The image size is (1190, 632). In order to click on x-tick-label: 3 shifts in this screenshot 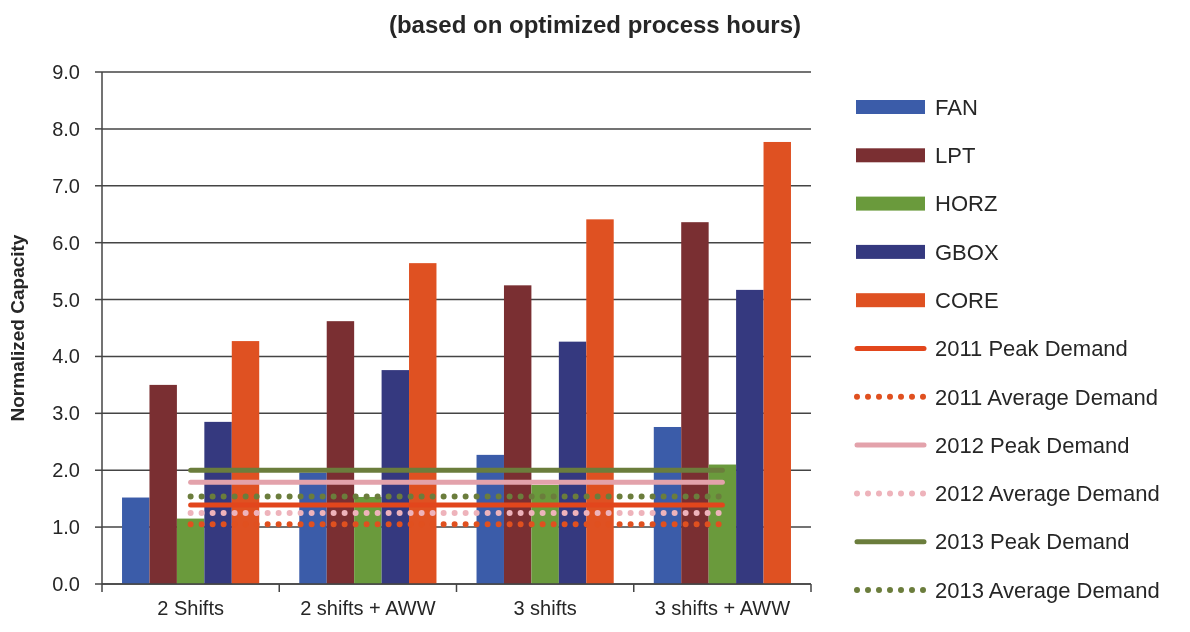, I will do `click(545, 608)`.